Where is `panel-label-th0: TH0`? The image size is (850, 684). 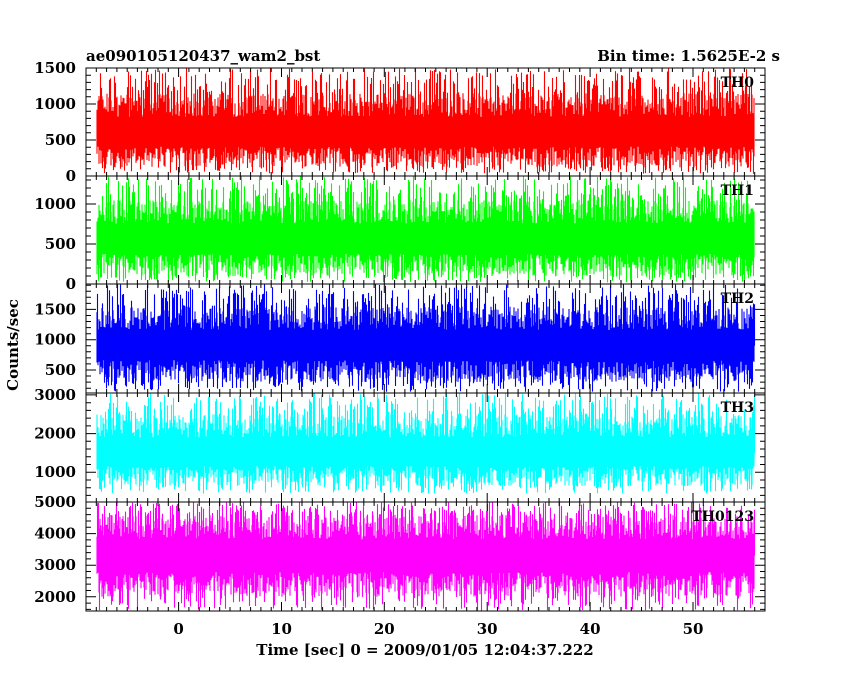
panel-label-th0: TH0 is located at coordinates (738, 83).